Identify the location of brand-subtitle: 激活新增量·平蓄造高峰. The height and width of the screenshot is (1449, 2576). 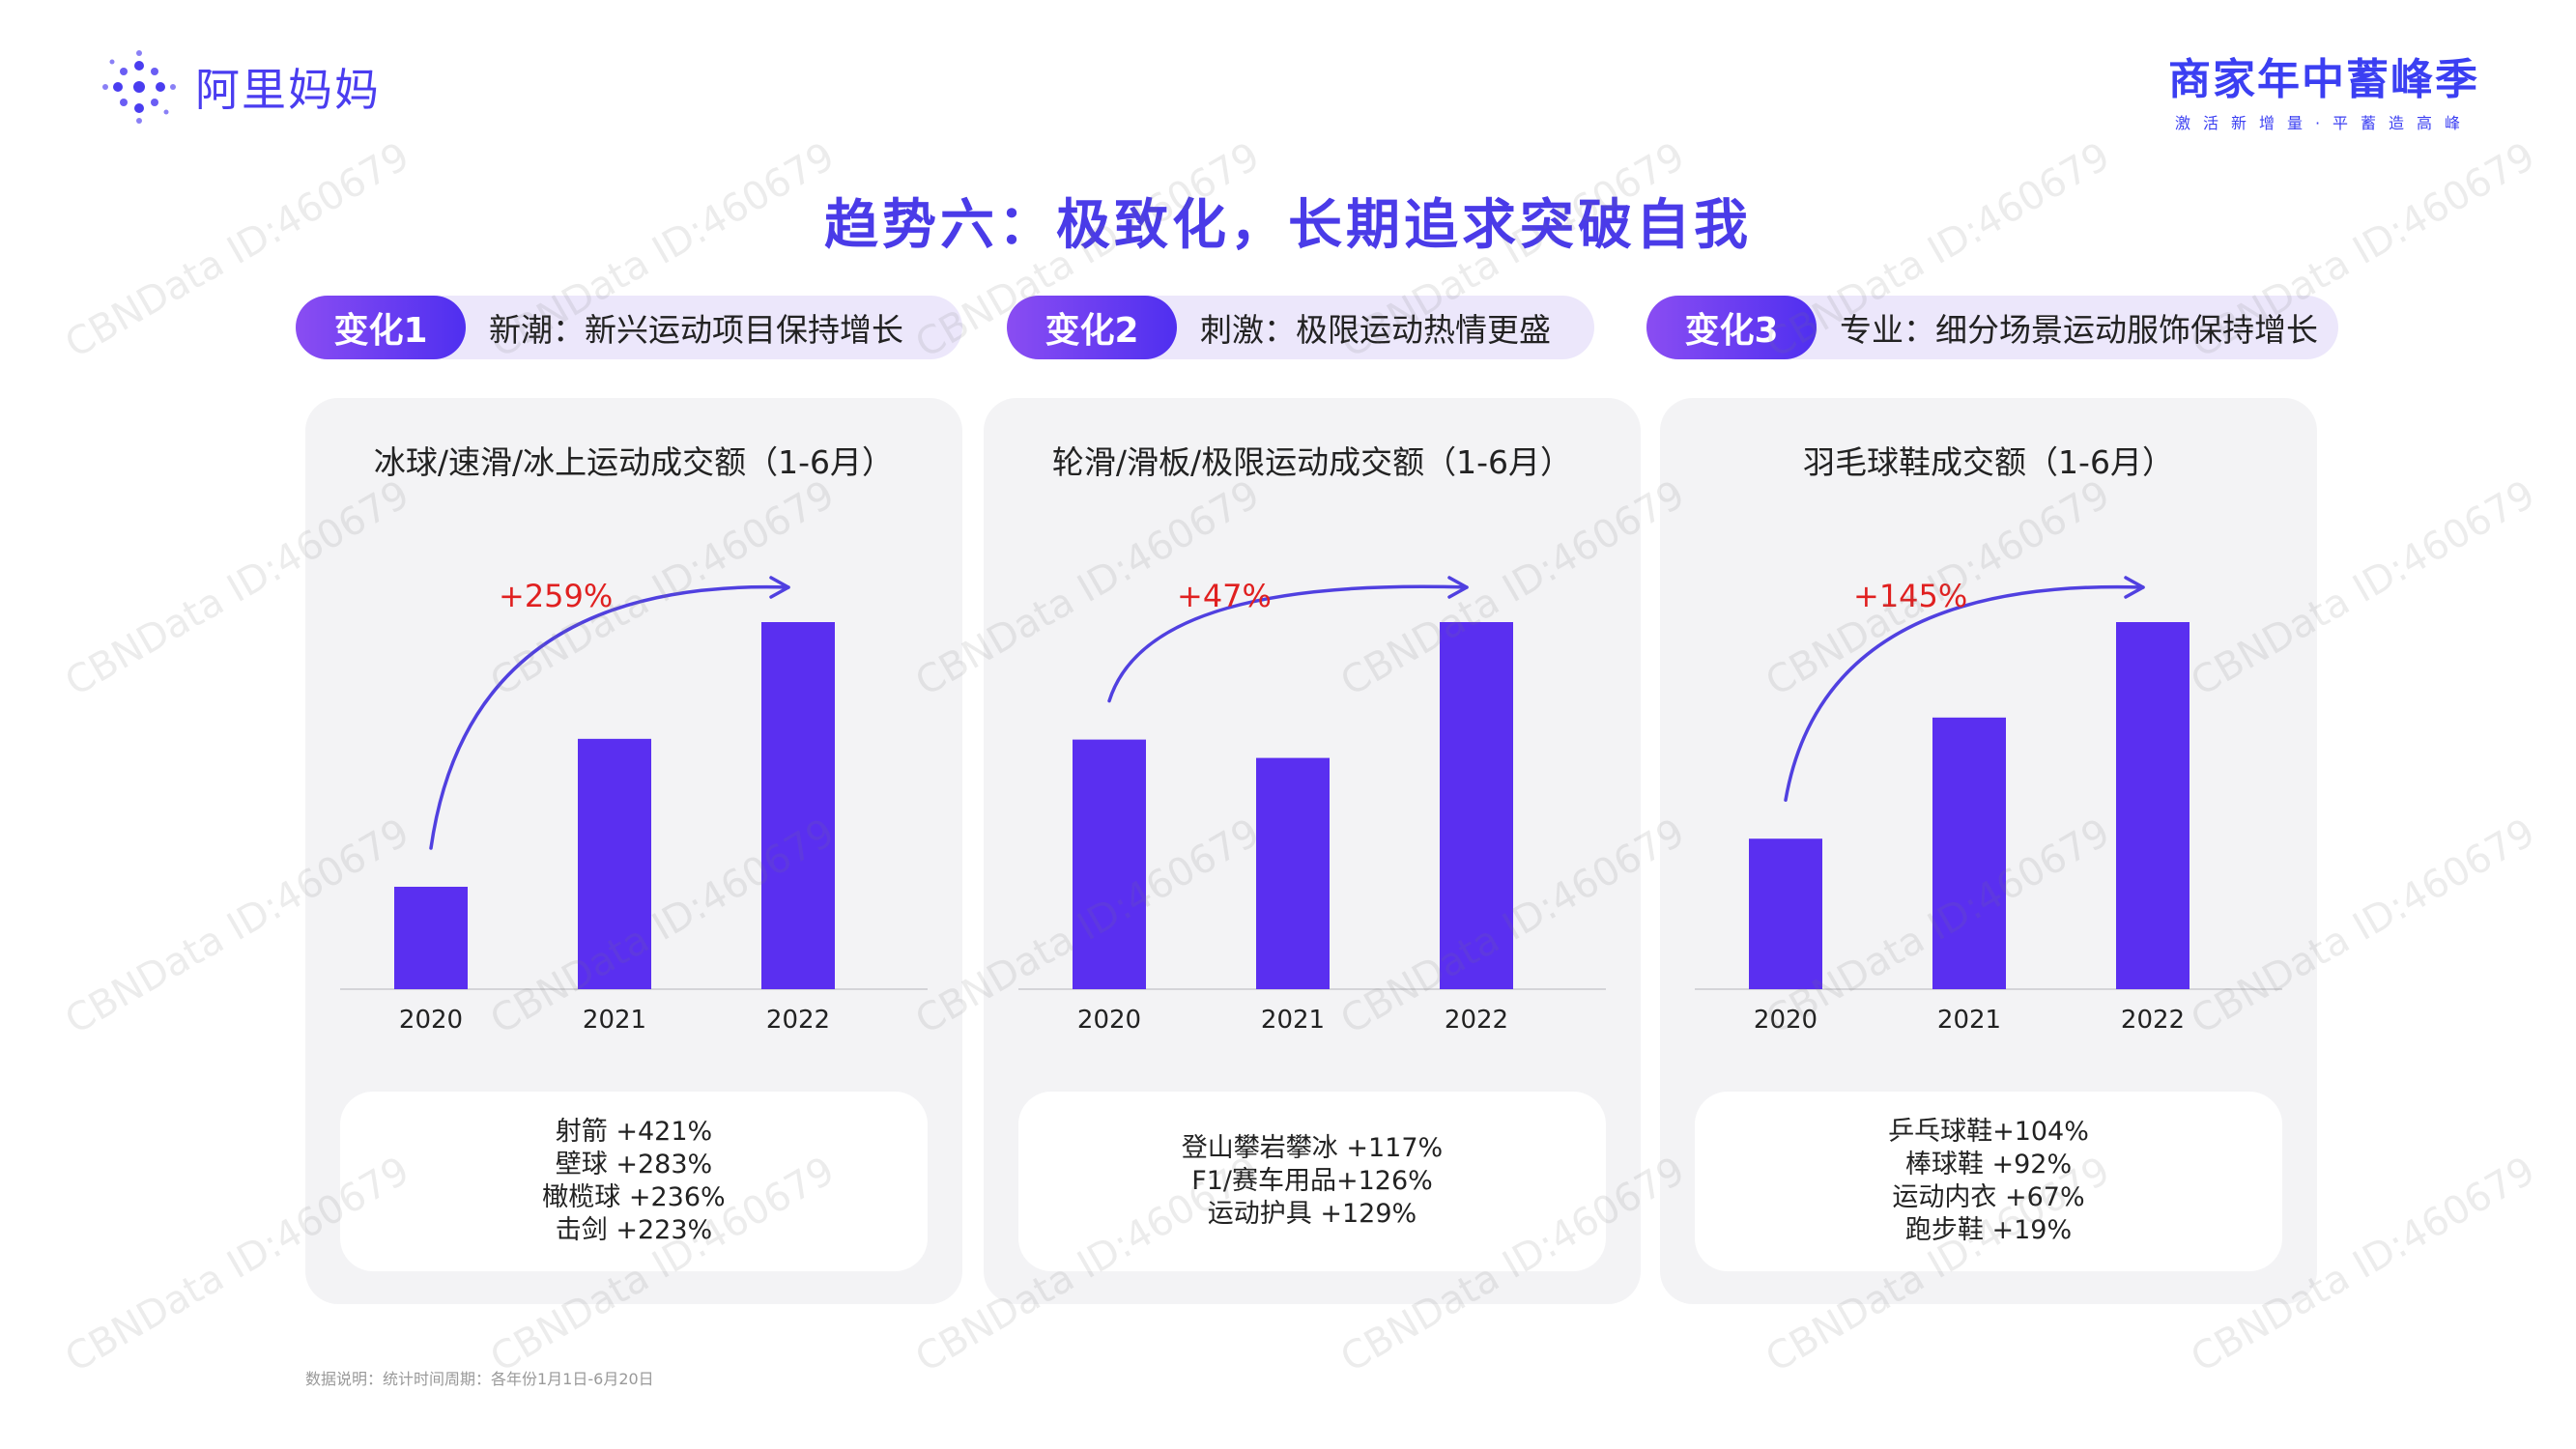
(2324, 123).